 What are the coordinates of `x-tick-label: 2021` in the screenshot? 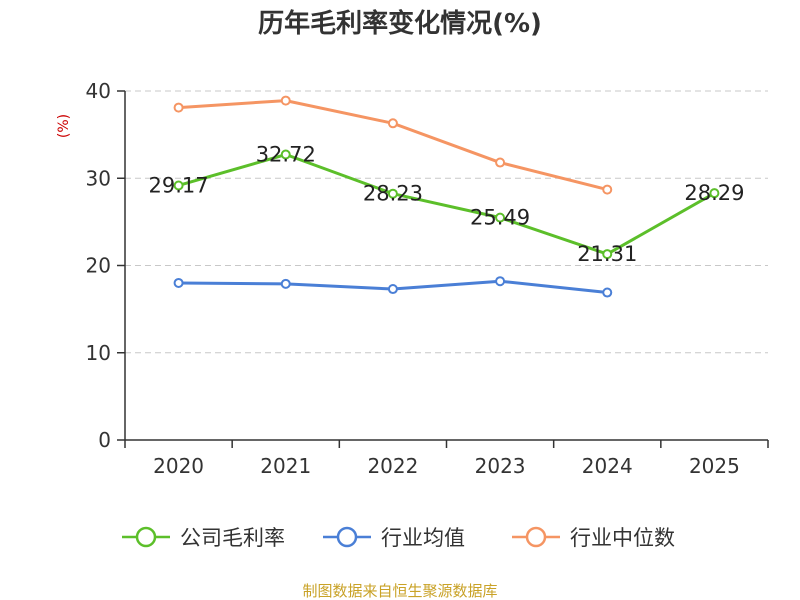 It's located at (285, 466).